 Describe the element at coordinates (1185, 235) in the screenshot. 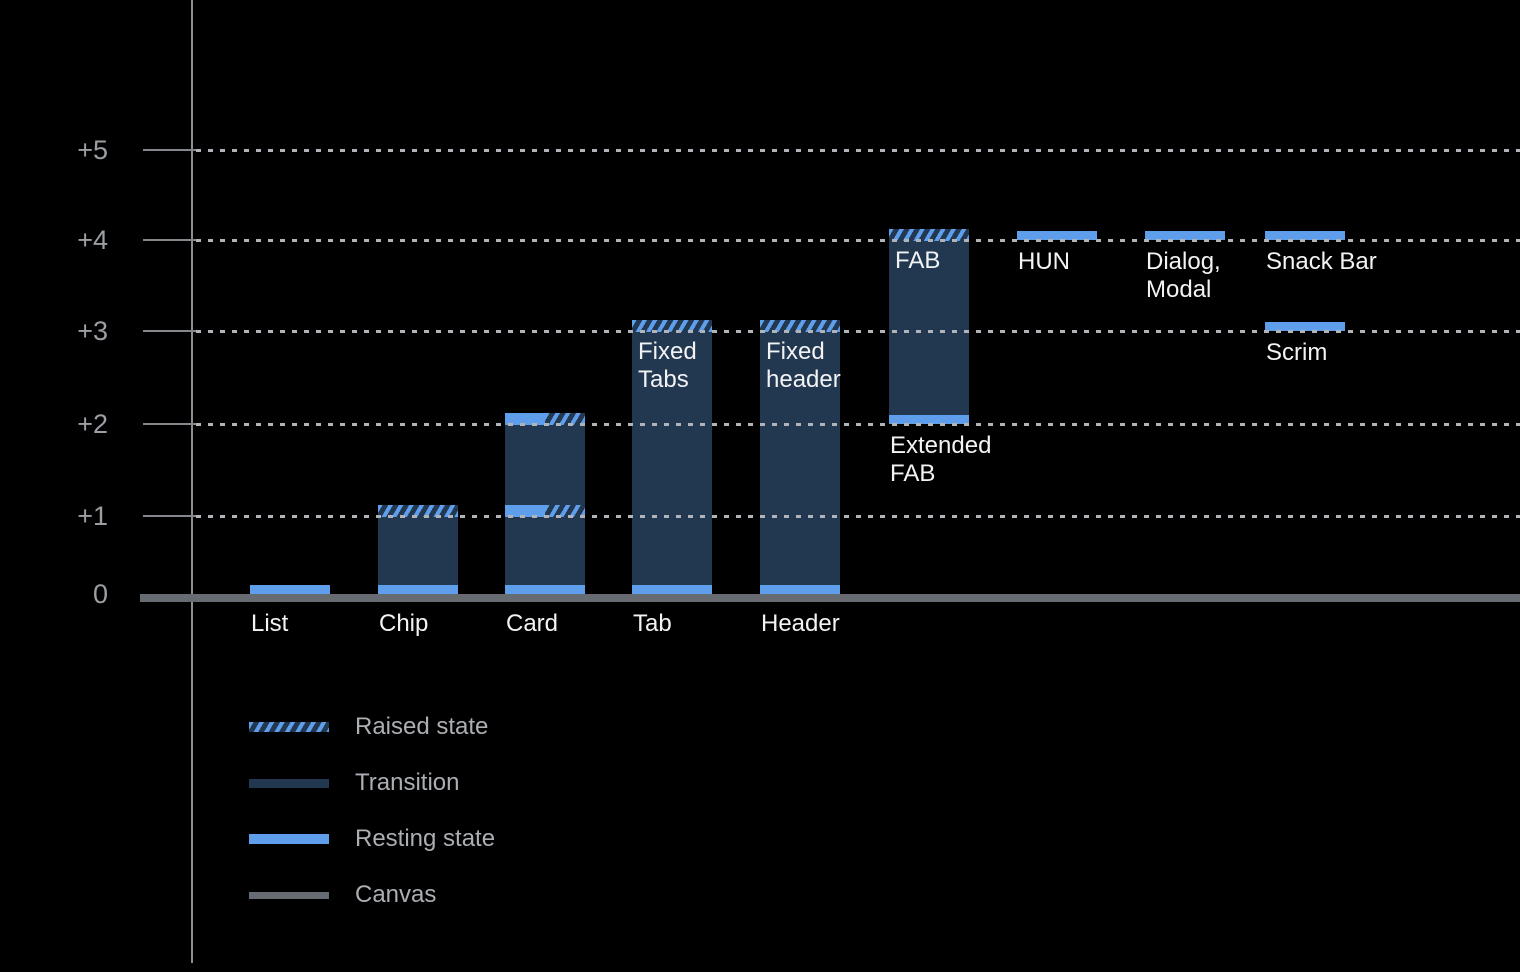

I see `bar-resting-band-dialog-modal` at that location.